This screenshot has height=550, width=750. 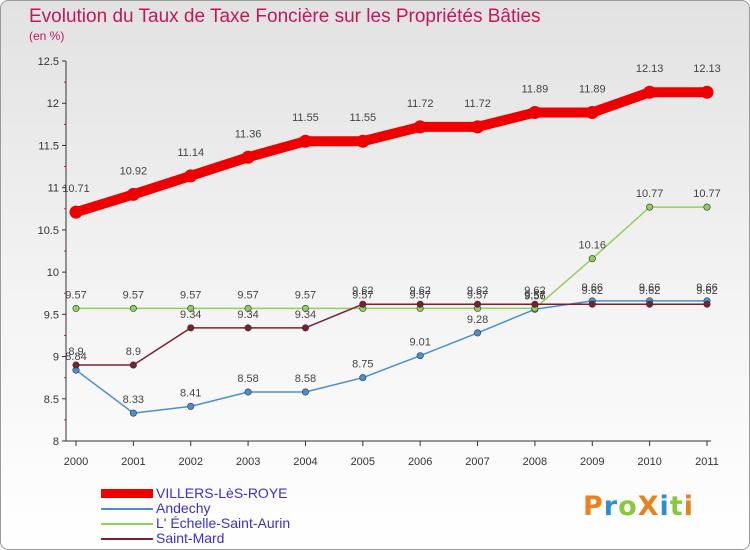 What do you see at coordinates (51, 315) in the screenshot?
I see `y-tick-label: 9.5` at bounding box center [51, 315].